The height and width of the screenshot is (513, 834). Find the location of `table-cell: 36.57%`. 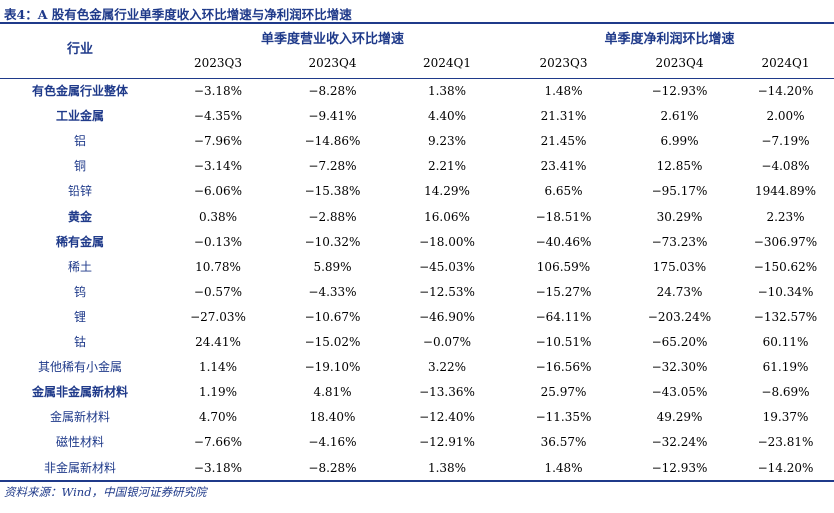

table-cell: 36.57% is located at coordinates (563, 442).